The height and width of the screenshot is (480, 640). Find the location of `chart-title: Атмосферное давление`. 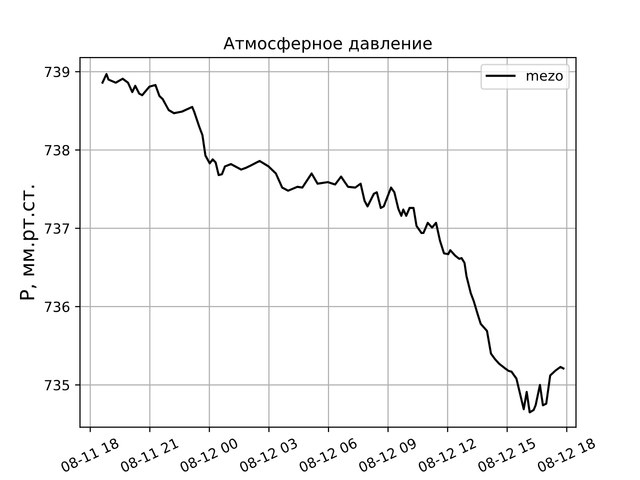

chart-title: Атмосферное давление is located at coordinates (328, 45).